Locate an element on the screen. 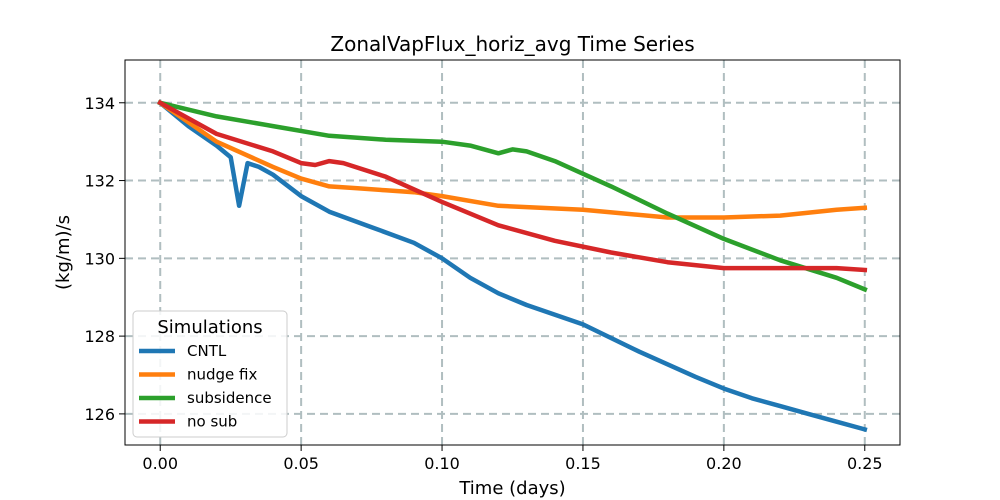 This screenshot has width=1000, height=500. x-tick-label: 0.20 is located at coordinates (724, 463).